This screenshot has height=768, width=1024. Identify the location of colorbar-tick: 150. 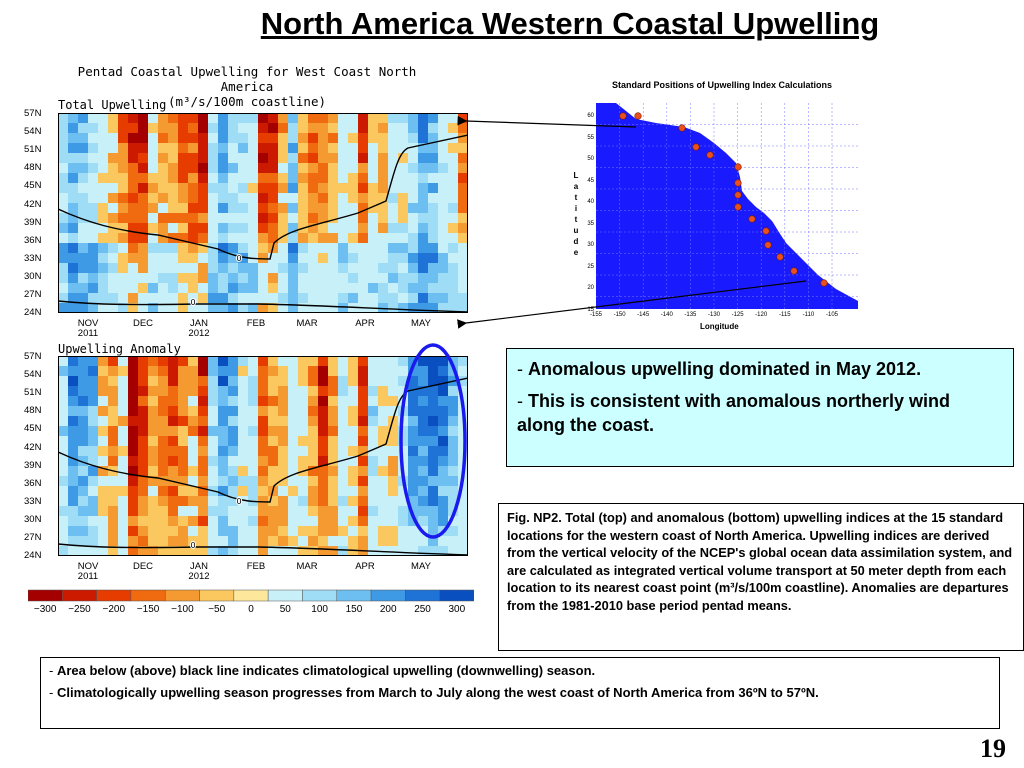
(354, 609).